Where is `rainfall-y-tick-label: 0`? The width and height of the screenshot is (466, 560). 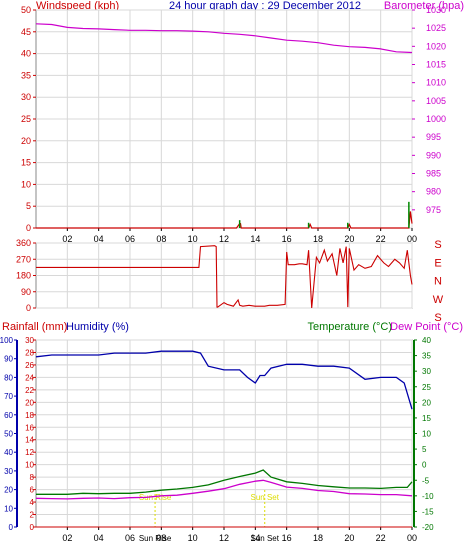
rainfall-y-tick-label: 0 is located at coordinates (32, 527).